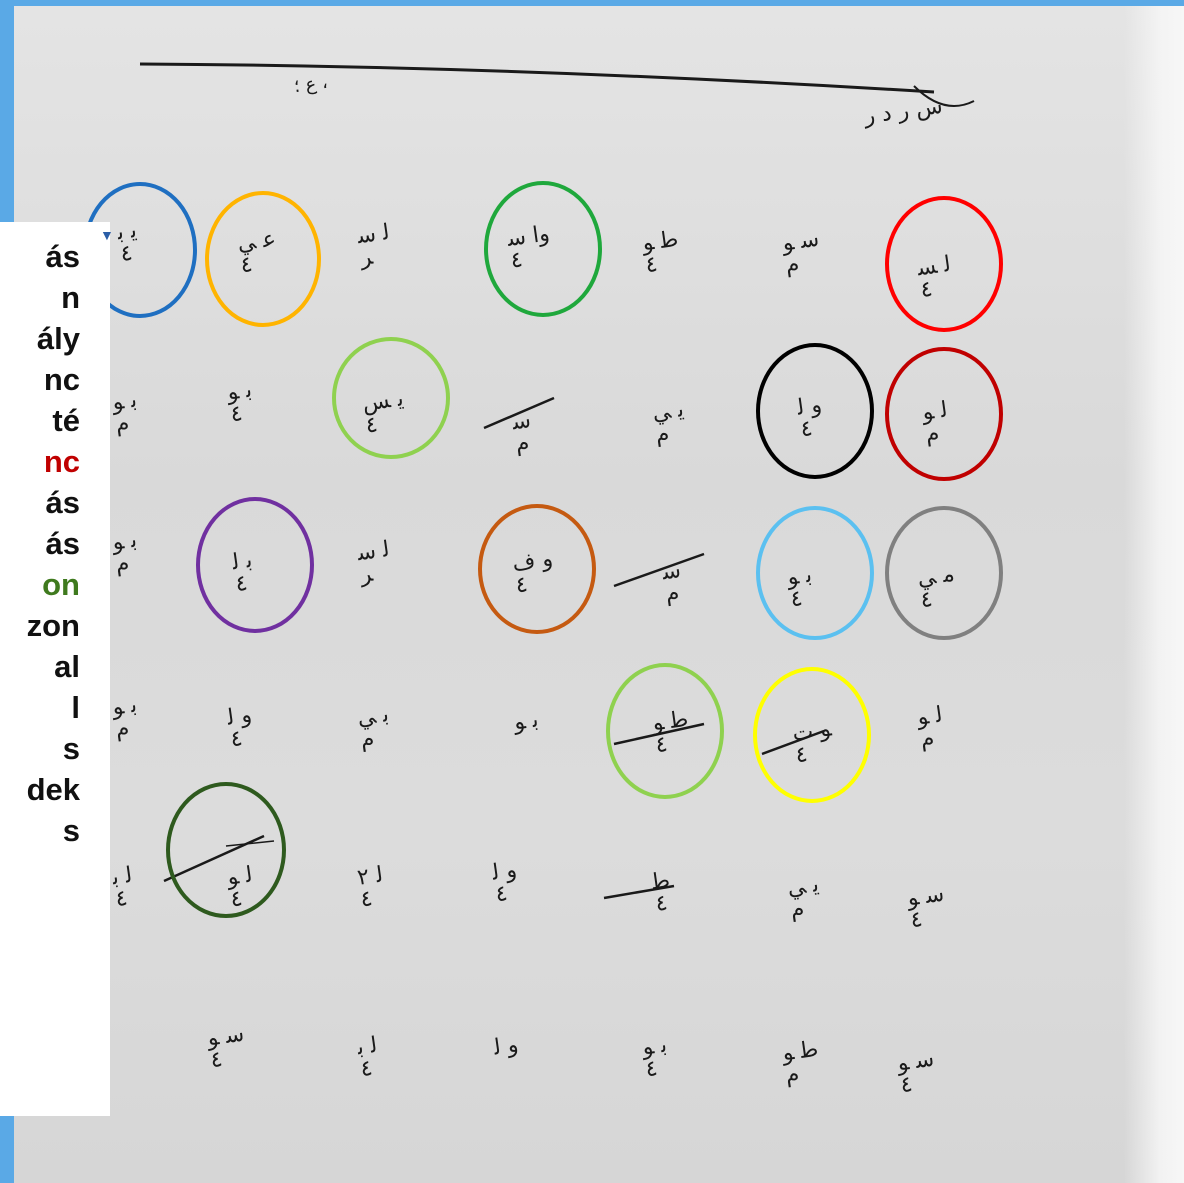 Image resolution: width=1184 pixels, height=1183 pixels. Describe the element at coordinates (58, 338) in the screenshot. I see `panel-word: ály` at that location.